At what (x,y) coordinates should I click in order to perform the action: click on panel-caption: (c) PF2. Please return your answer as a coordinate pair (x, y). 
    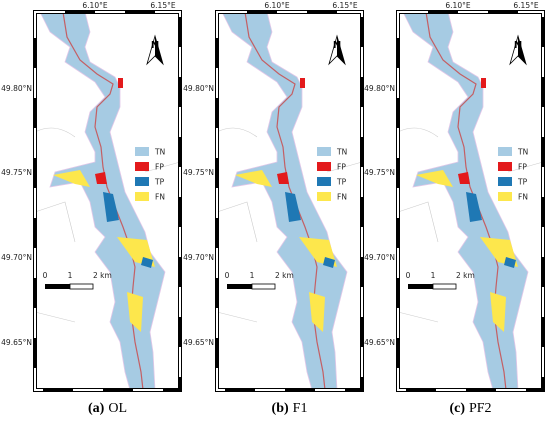
    Looking at the image, I should click on (470, 408).